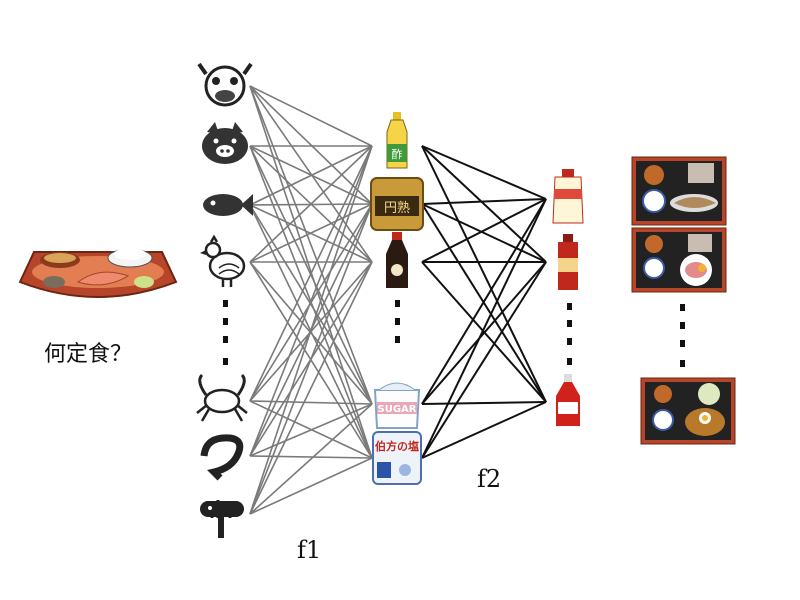  What do you see at coordinates (222, 397) in the screenshot?
I see `crab-icon` at bounding box center [222, 397].